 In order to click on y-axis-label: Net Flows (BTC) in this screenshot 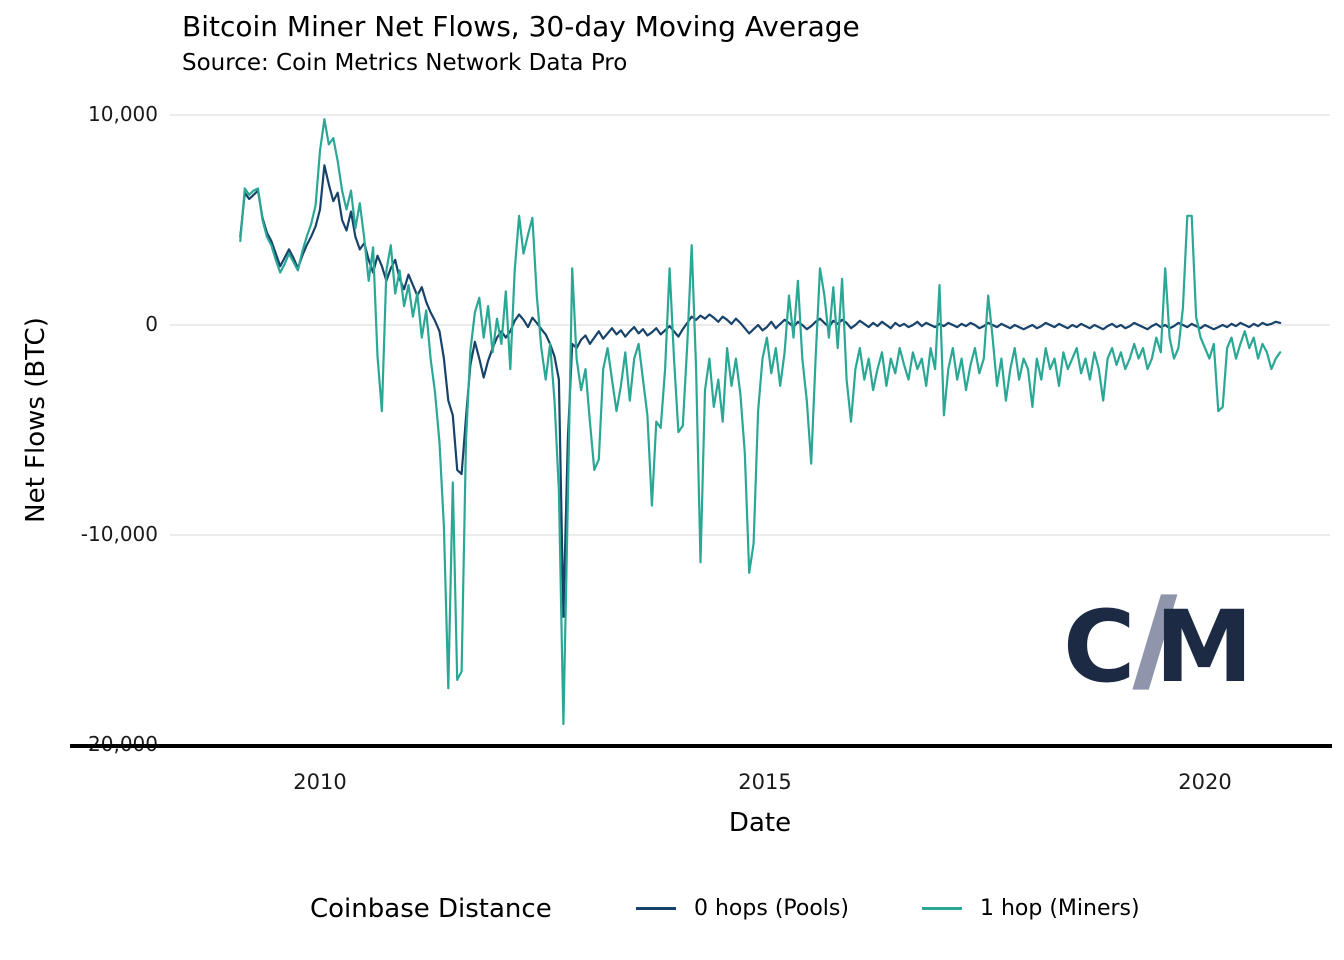, I will do `click(36, 420)`.